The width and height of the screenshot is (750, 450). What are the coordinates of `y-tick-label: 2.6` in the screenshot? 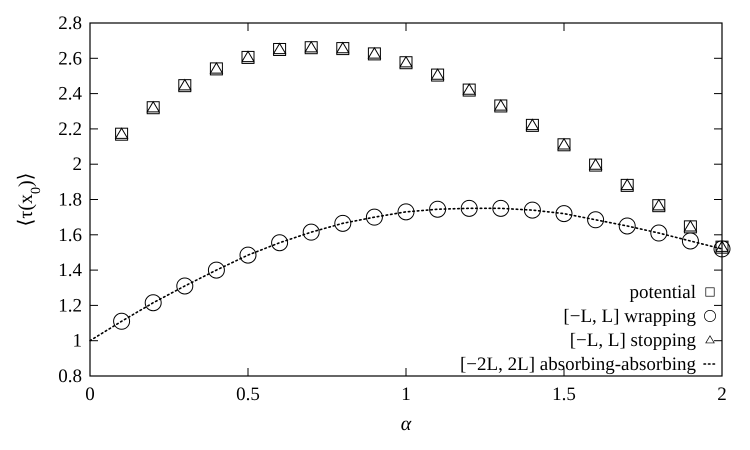 It's located at (70, 59).